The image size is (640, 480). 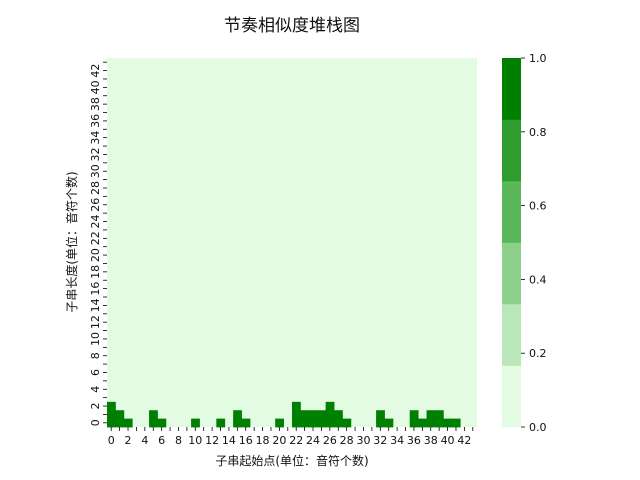 I want to click on x-tick-label: 8, so click(x=178, y=440).